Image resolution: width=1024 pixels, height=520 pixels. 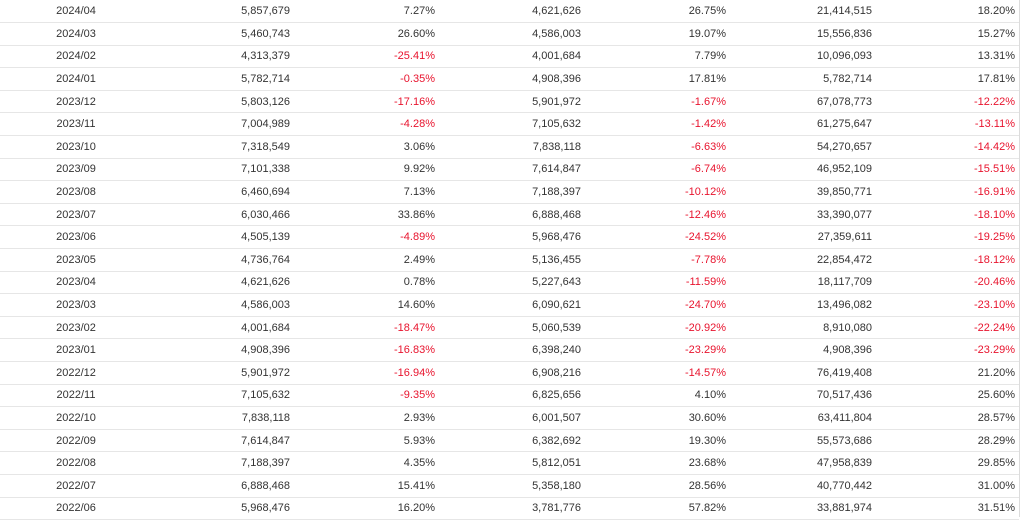 I want to click on cumulative-revenue-cell: 13,496,082, so click(x=803, y=305).